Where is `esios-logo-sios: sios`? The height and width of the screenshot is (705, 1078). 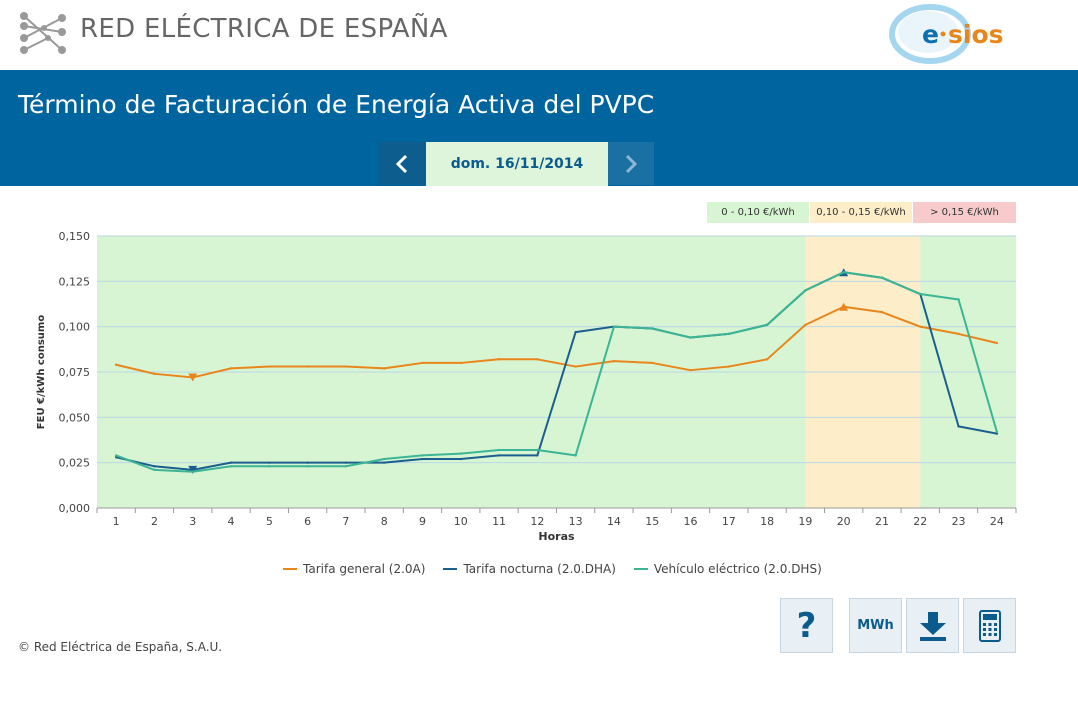
esios-logo-sios: sios is located at coordinates (976, 34).